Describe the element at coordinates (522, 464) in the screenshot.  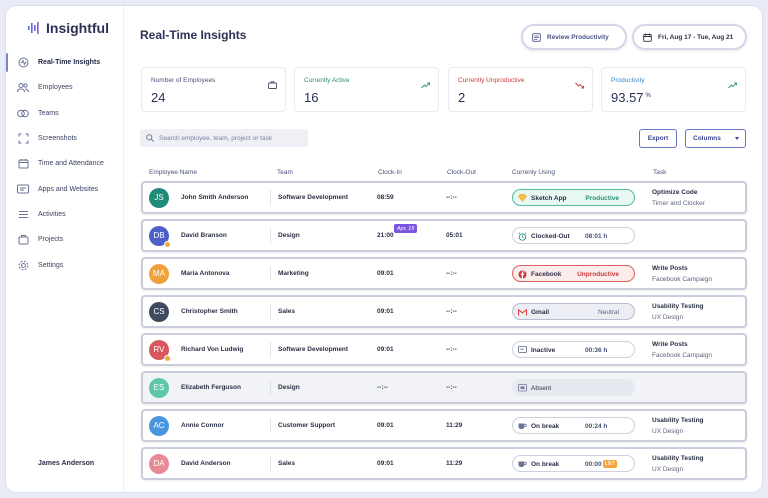
I see `coffee-break-icon` at that location.